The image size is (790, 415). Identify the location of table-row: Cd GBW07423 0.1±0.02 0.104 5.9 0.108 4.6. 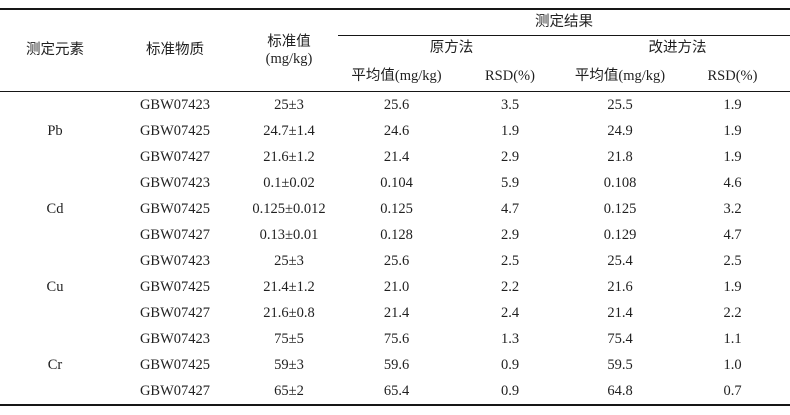
(395, 193).